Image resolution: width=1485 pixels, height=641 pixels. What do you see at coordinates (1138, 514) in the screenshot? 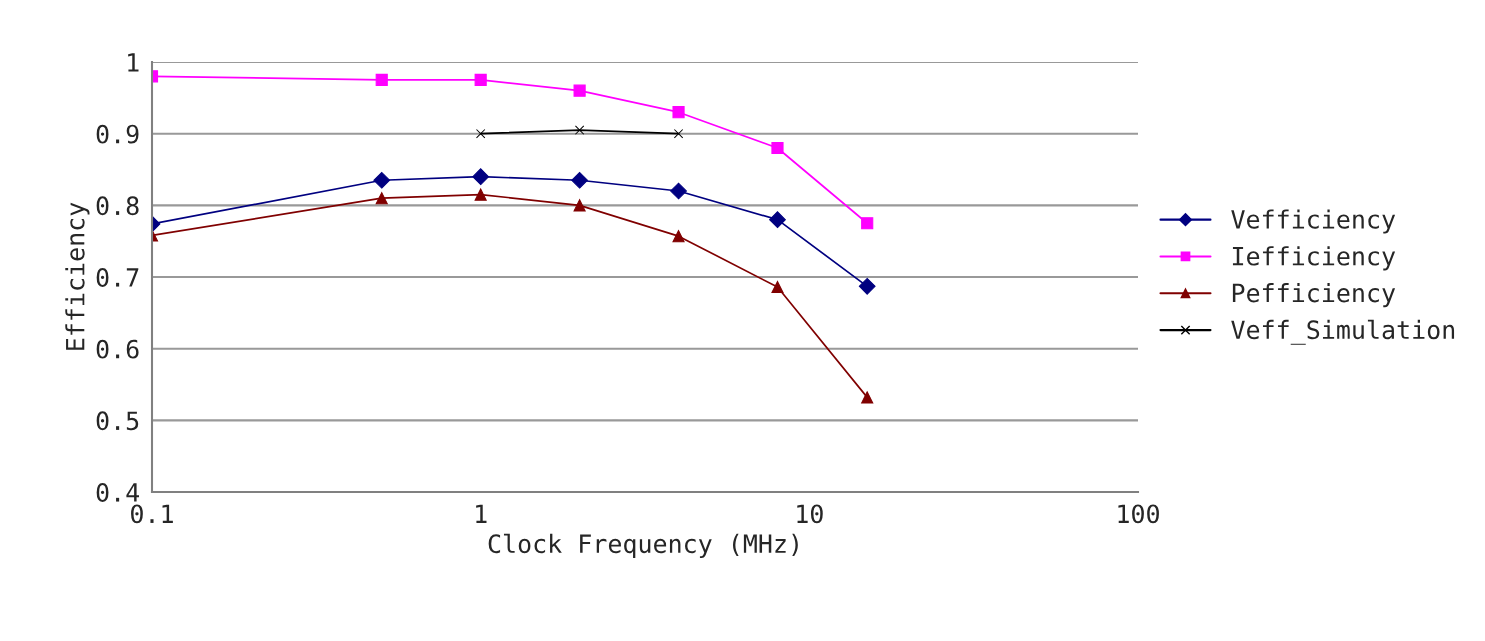
I see `x-tick-label: 100` at bounding box center [1138, 514].